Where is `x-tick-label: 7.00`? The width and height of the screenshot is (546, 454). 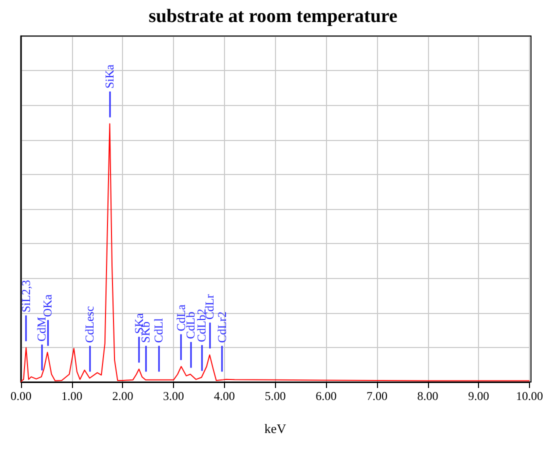
x-tick-label: 7.00 is located at coordinates (377, 396).